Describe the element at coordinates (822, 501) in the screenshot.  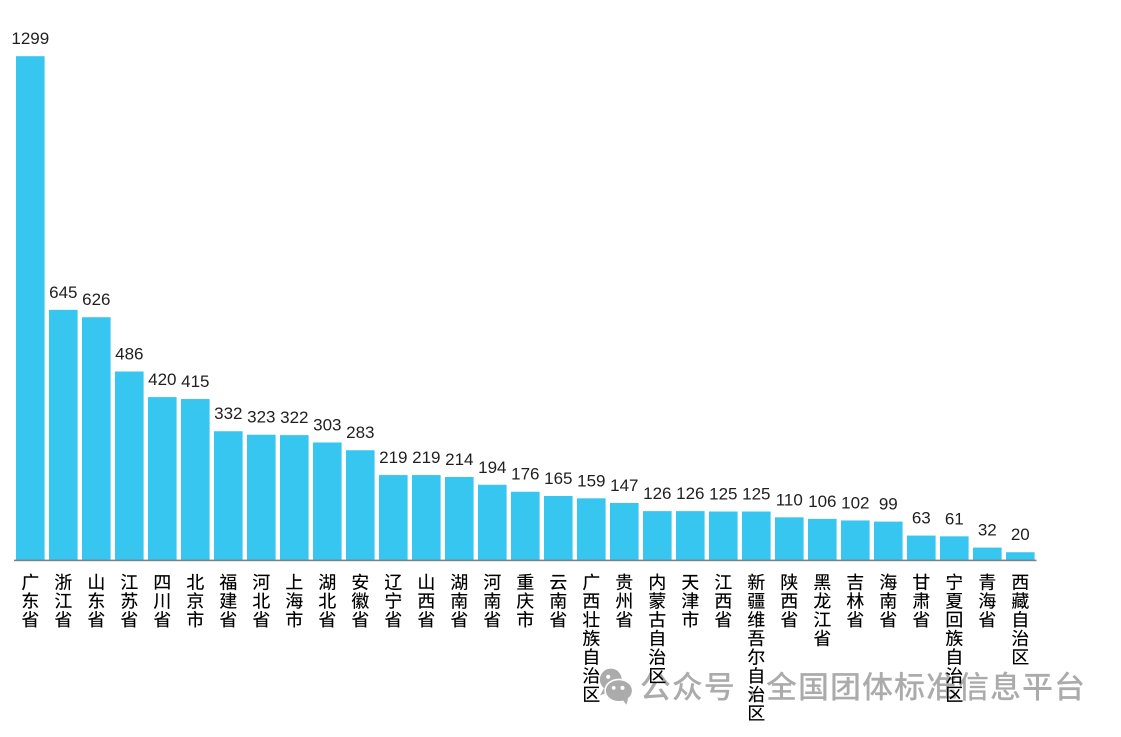
I see `svg-text: 106` at that location.